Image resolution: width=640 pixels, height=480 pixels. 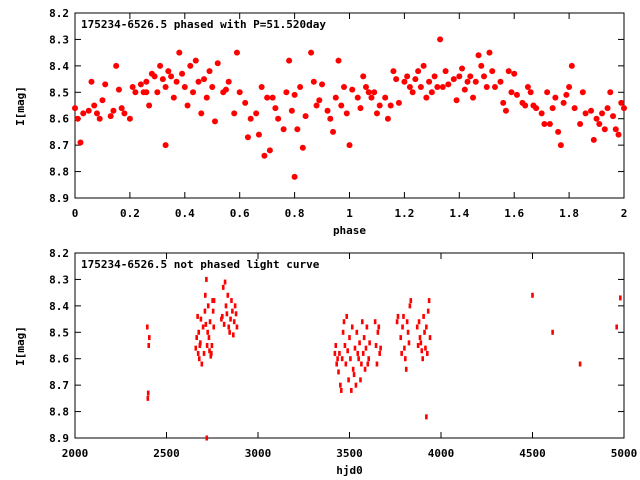 I want to click on x-tick-label: 0, so click(x=75, y=213).